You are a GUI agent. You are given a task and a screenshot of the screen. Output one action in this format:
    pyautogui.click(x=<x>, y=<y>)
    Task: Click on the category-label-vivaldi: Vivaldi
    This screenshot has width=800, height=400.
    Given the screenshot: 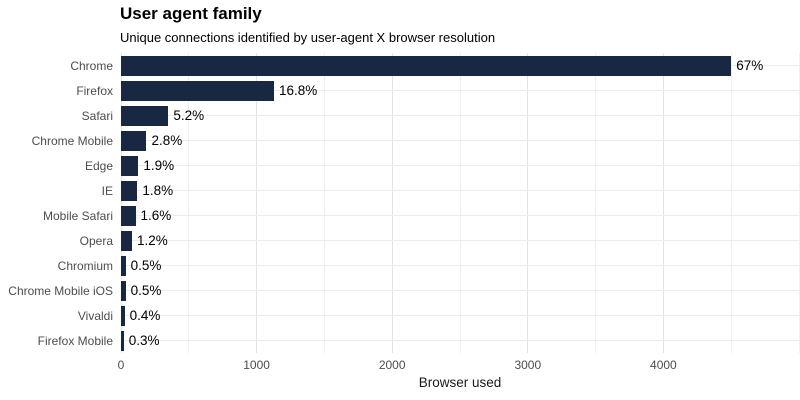 What is the action you would take?
    pyautogui.click(x=95, y=315)
    